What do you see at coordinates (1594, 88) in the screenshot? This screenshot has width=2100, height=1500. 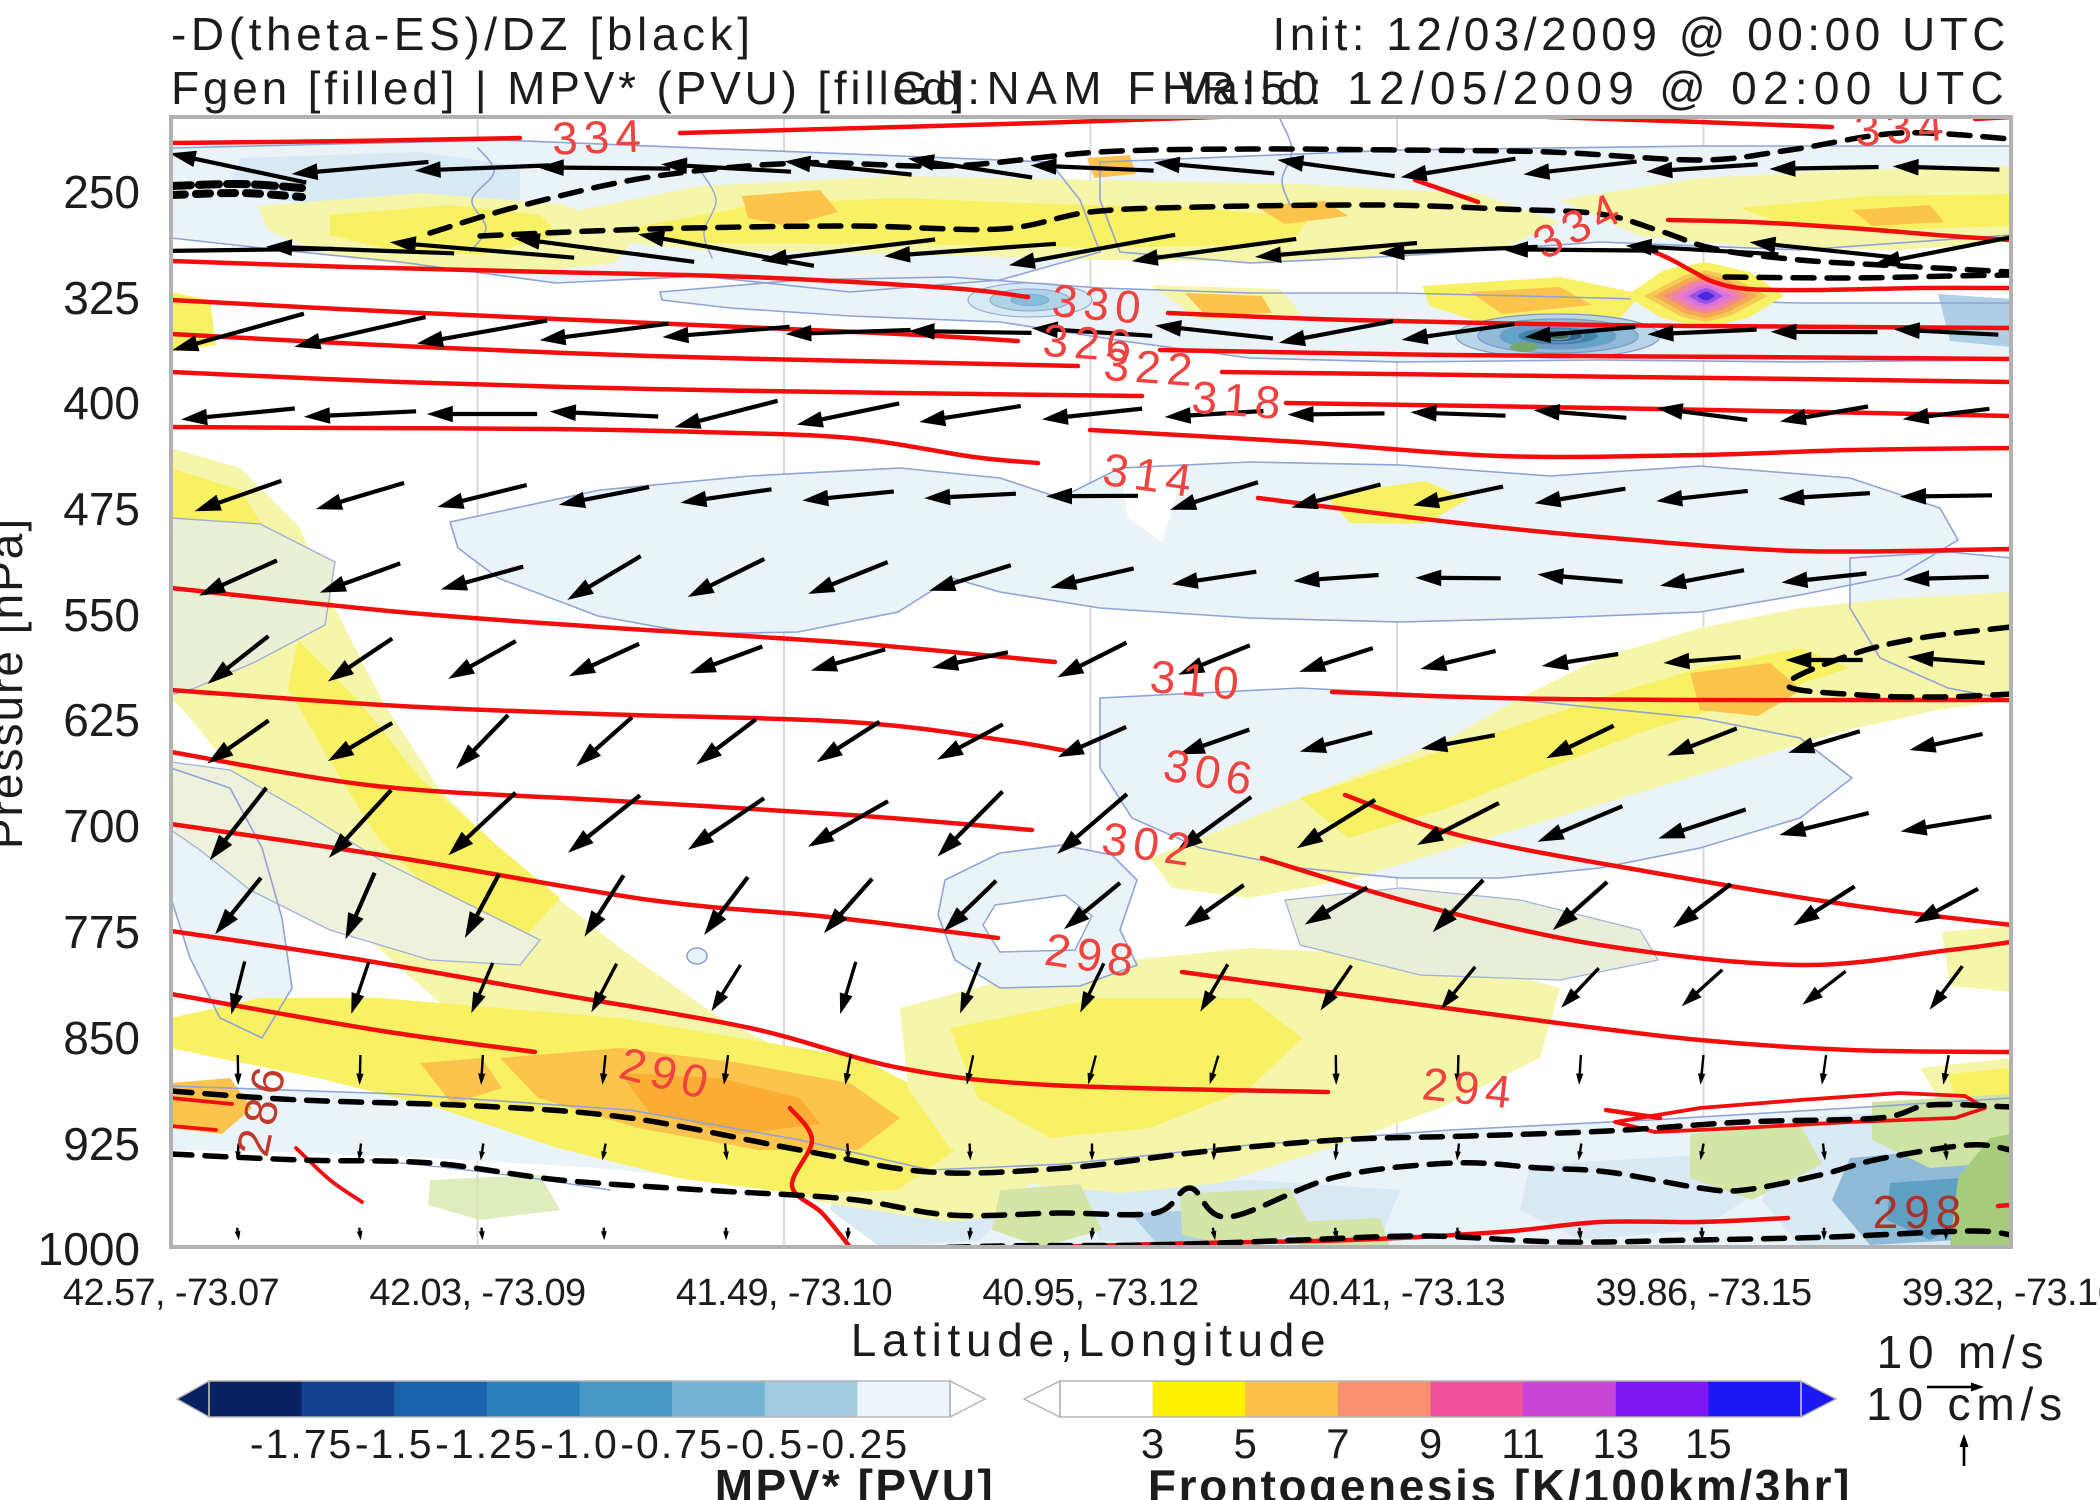 I see `svg-text: Valid: 12/05/2009 @ 02:00 UTC` at bounding box center [1594, 88].